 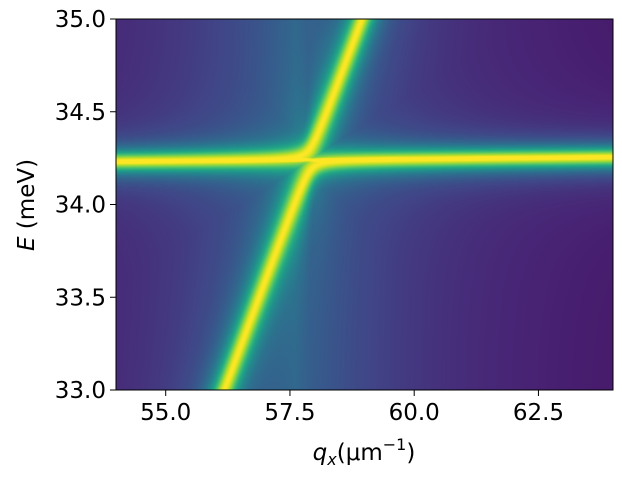 I want to click on y-tick-label: 34.5, so click(x=80, y=113).